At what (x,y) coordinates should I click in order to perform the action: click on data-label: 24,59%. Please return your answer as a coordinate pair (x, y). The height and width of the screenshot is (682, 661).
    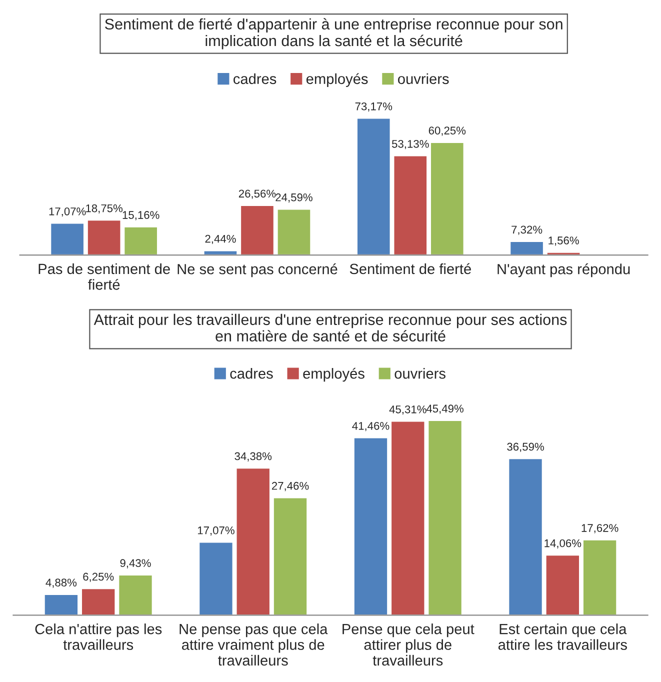
    Looking at the image, I should click on (294, 198).